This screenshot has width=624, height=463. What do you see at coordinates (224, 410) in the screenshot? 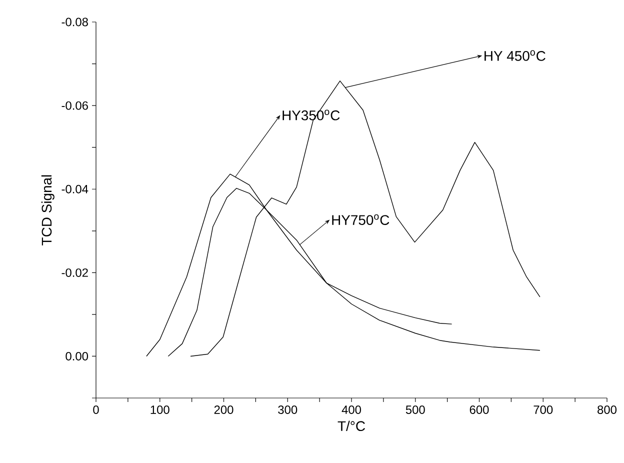
I see `x-tick-label: 200` at bounding box center [224, 410].